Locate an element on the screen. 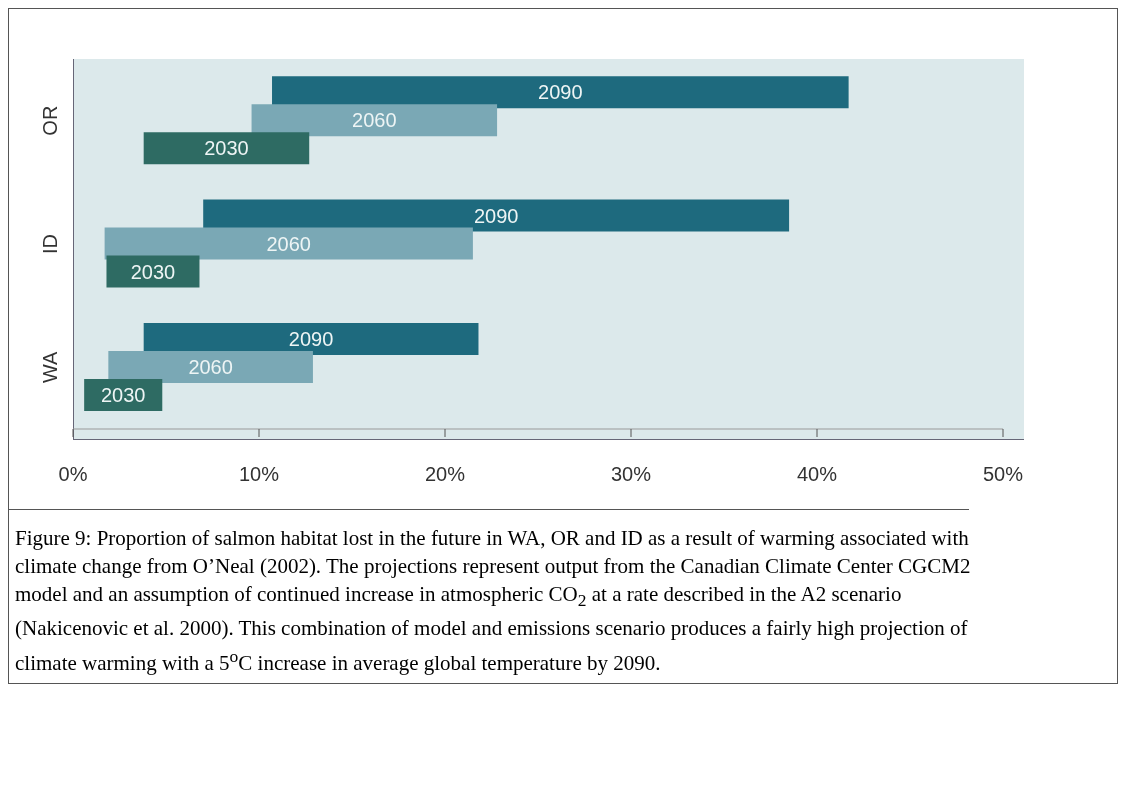 Image resolution: width=1135 pixels, height=789 pixels. series-label: 2060 is located at coordinates (374, 120).